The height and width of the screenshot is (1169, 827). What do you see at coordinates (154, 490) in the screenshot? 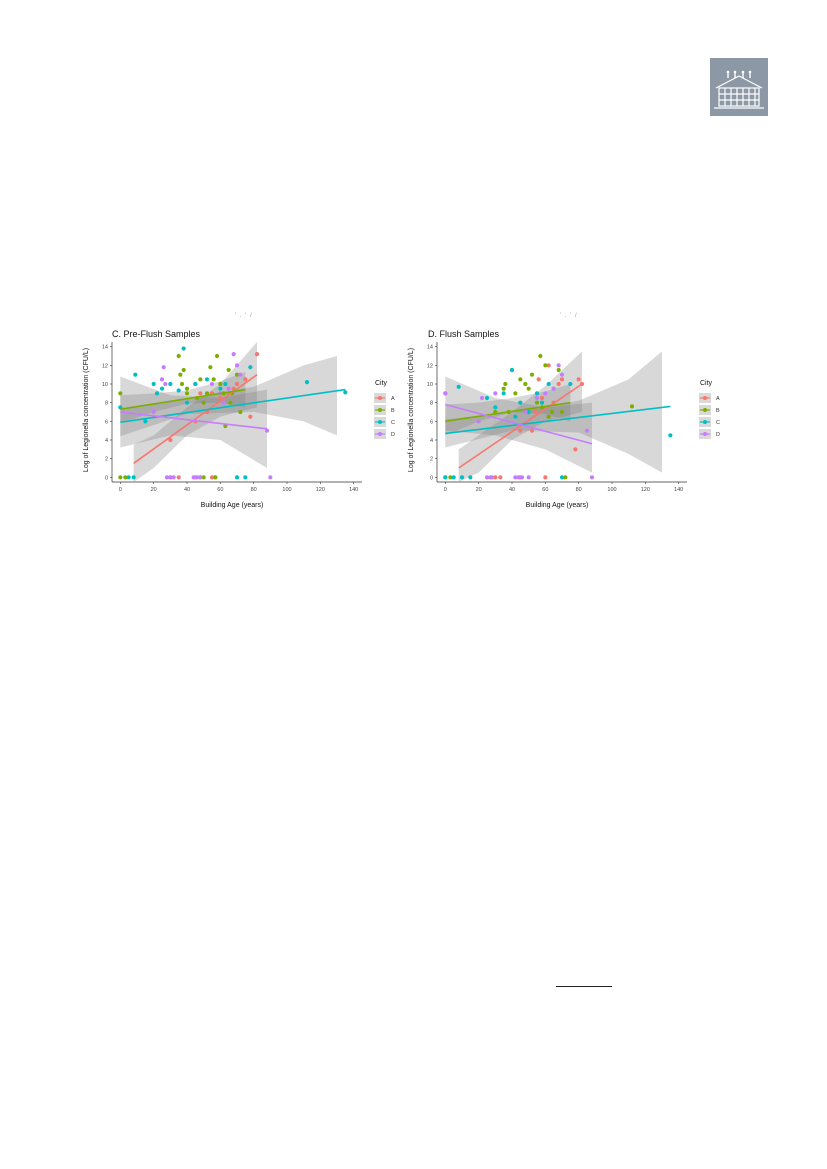
I see `x-tick-label: 20` at bounding box center [154, 490].